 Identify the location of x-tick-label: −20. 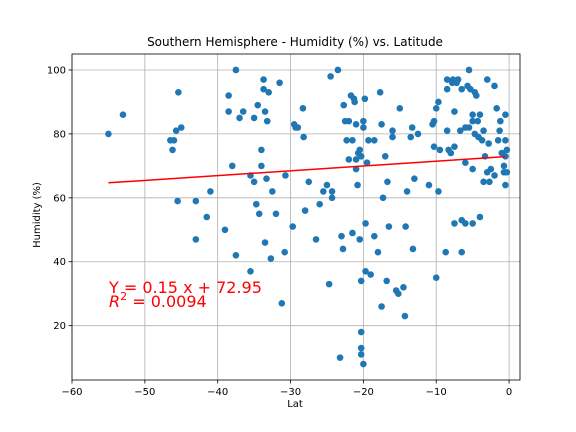
(363, 392).